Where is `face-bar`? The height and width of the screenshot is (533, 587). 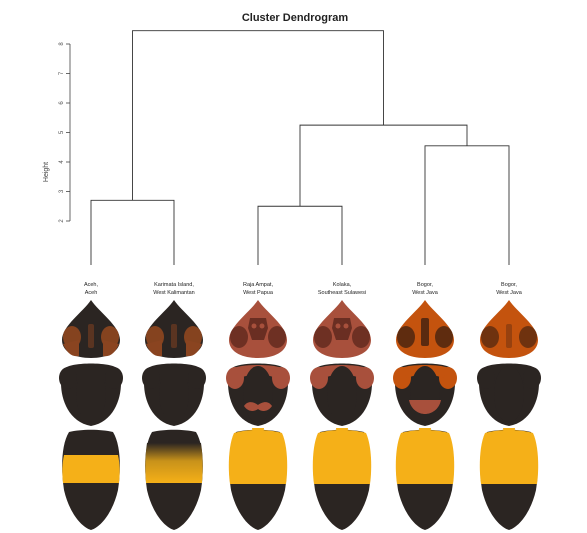
face-bar is located at coordinates (425, 332).